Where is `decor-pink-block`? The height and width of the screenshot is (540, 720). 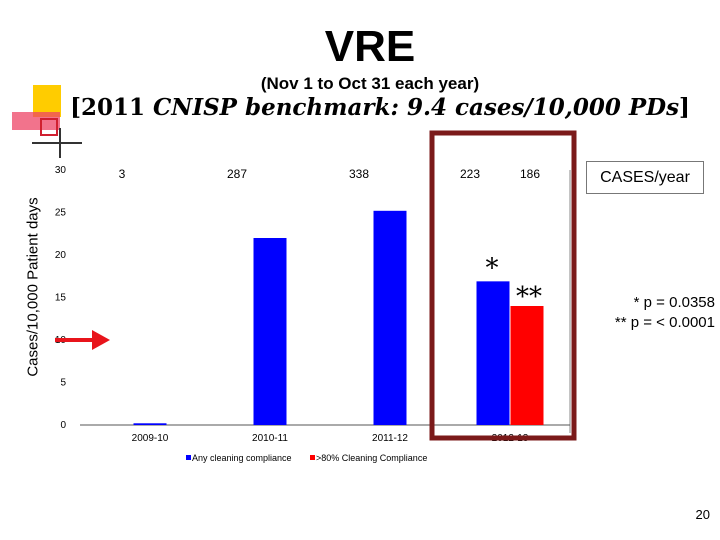
decor-pink-block is located at coordinates (36, 121).